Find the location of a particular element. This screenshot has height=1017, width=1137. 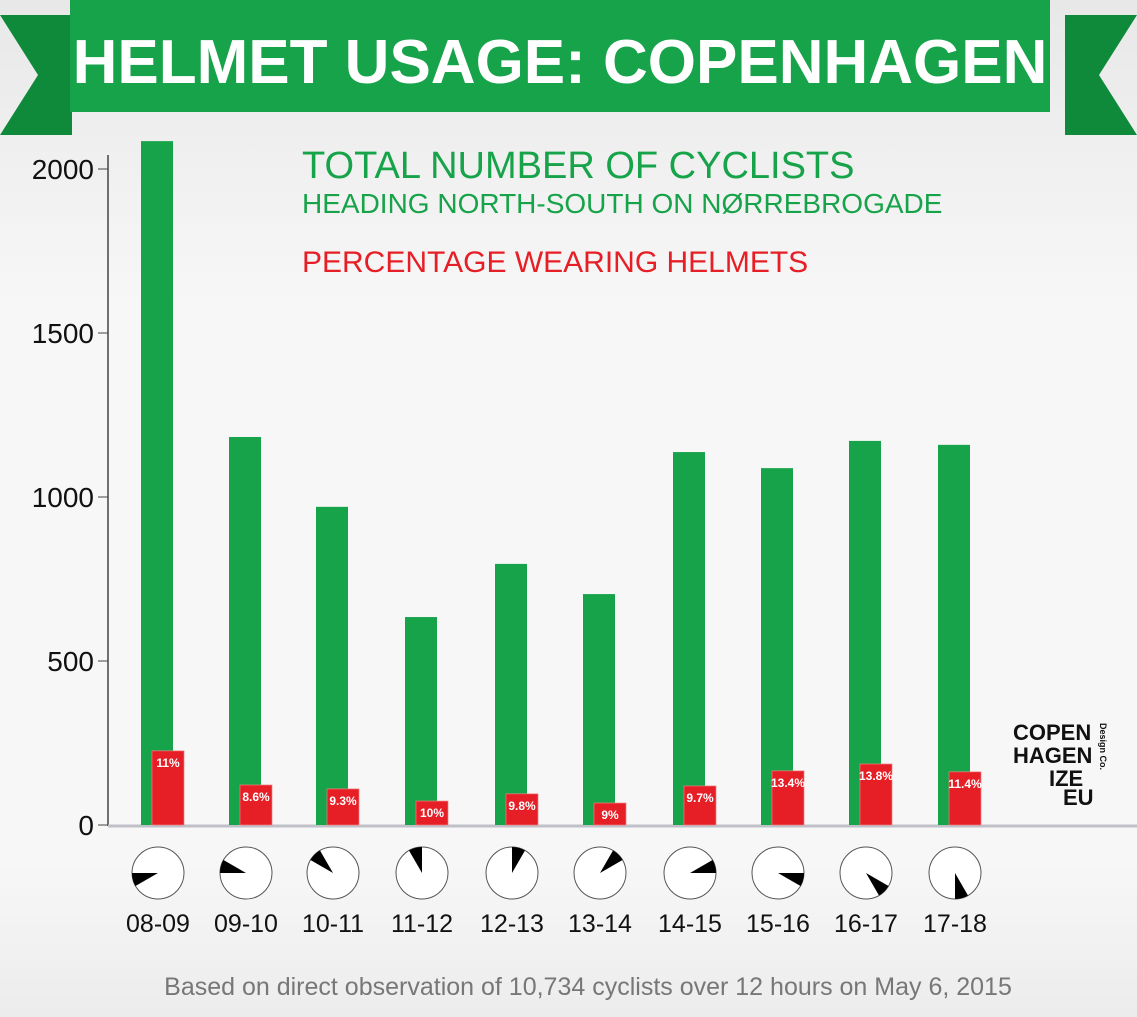

x-tick-label: 09-10 is located at coordinates (246, 924).